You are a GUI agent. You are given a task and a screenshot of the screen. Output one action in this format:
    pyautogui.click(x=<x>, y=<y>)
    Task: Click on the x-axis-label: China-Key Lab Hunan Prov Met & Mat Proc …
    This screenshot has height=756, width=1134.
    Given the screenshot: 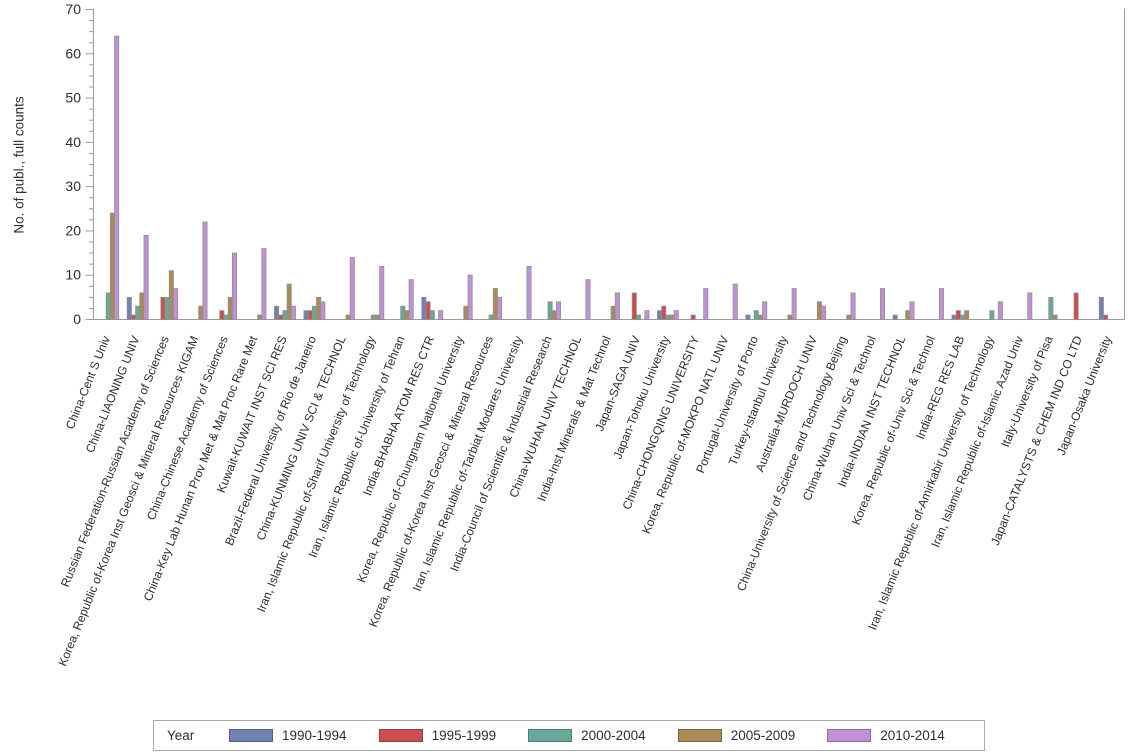 What is the action you would take?
    pyautogui.click(x=201, y=468)
    